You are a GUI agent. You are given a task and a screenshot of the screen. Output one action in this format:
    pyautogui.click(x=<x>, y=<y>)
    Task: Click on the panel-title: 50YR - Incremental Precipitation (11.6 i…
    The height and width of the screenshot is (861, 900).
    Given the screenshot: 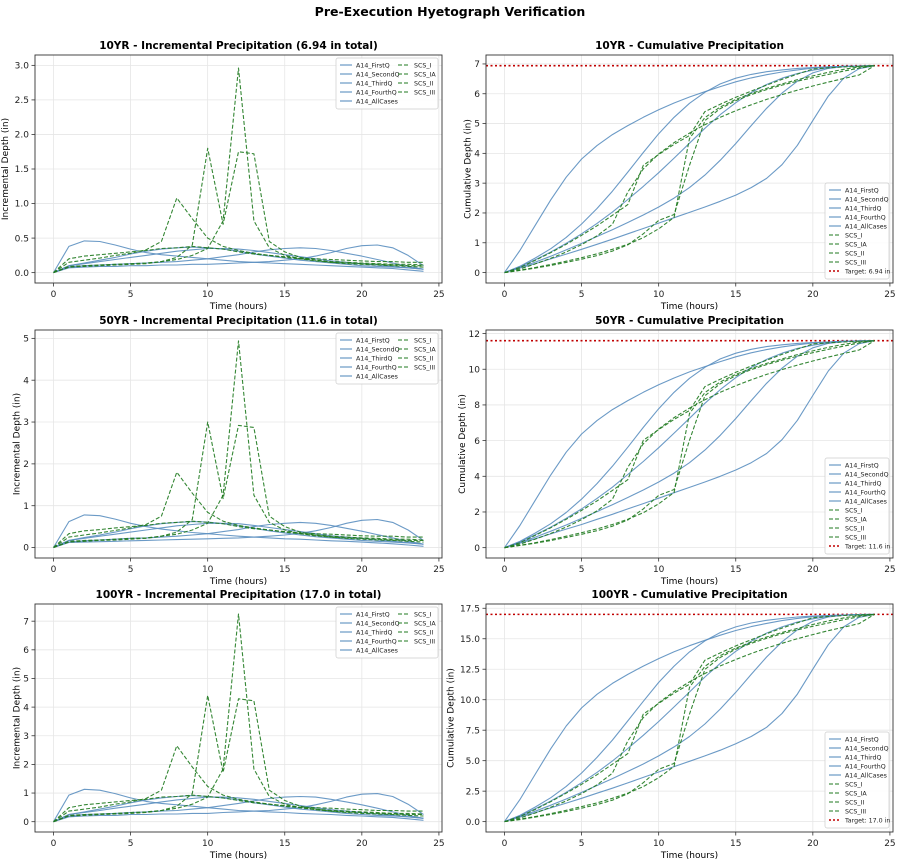 What is the action you would take?
    pyautogui.click(x=238, y=321)
    